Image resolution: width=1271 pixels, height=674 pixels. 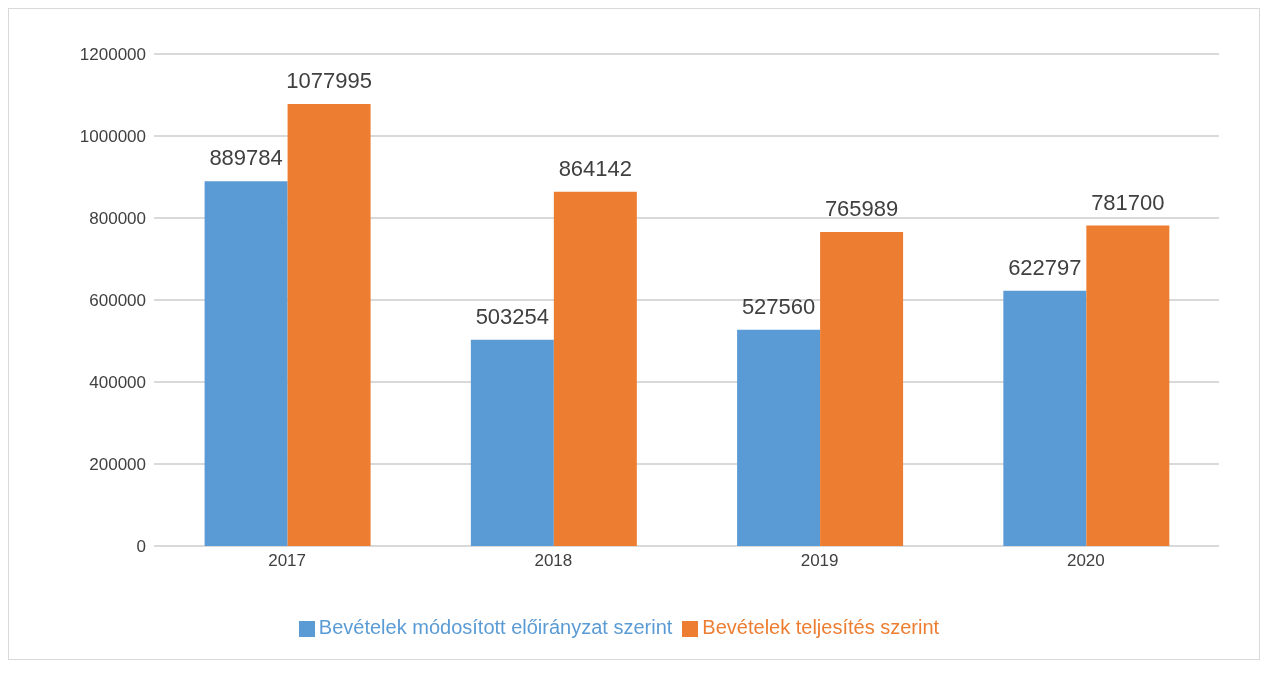 I want to click on y-tick-label: 800000, so click(x=117, y=219).